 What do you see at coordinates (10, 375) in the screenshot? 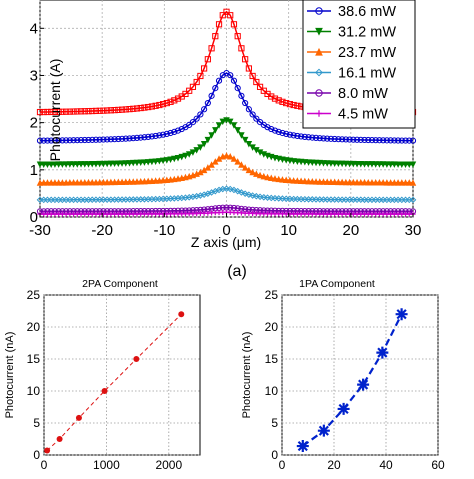
I see `bottom-left-y-axis-label: Photocurrent (nA)` at bounding box center [10, 375].